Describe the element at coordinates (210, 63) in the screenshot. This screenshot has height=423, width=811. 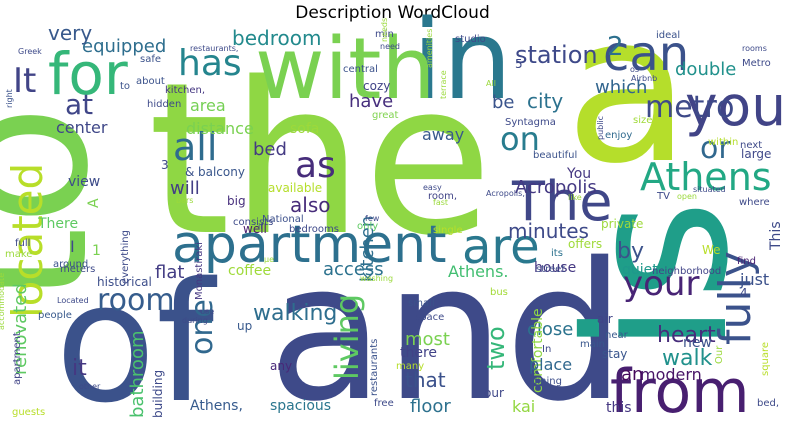
I see `cloud-word: has` at that location.